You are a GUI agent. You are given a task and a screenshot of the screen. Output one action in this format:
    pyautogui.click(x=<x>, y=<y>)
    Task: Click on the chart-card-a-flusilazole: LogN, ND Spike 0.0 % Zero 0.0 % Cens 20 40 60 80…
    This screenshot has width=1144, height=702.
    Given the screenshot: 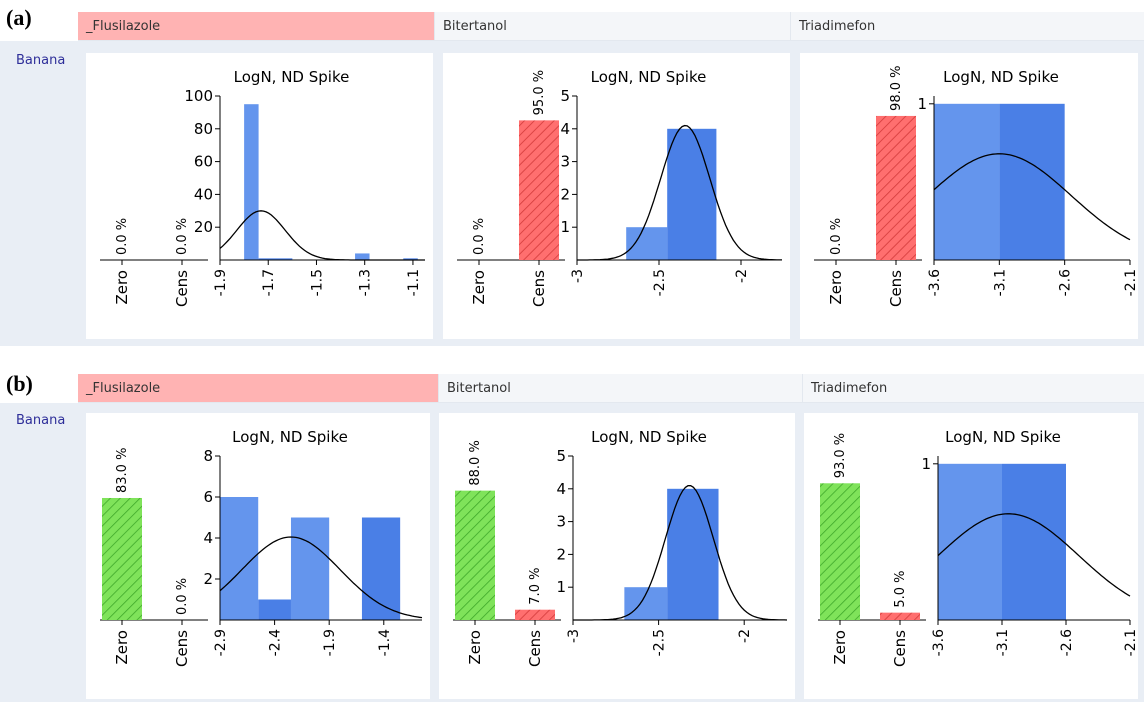 What is the action you would take?
    pyautogui.click(x=259, y=196)
    